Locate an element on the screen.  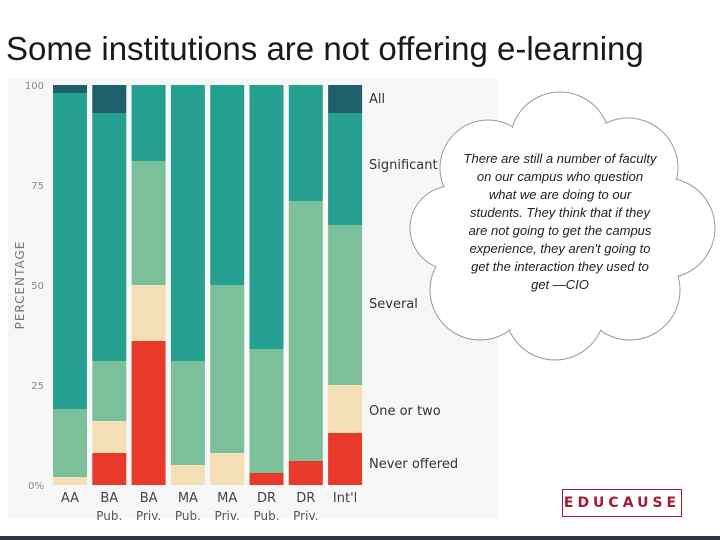
legend-label-several: Several is located at coordinates (393, 304).